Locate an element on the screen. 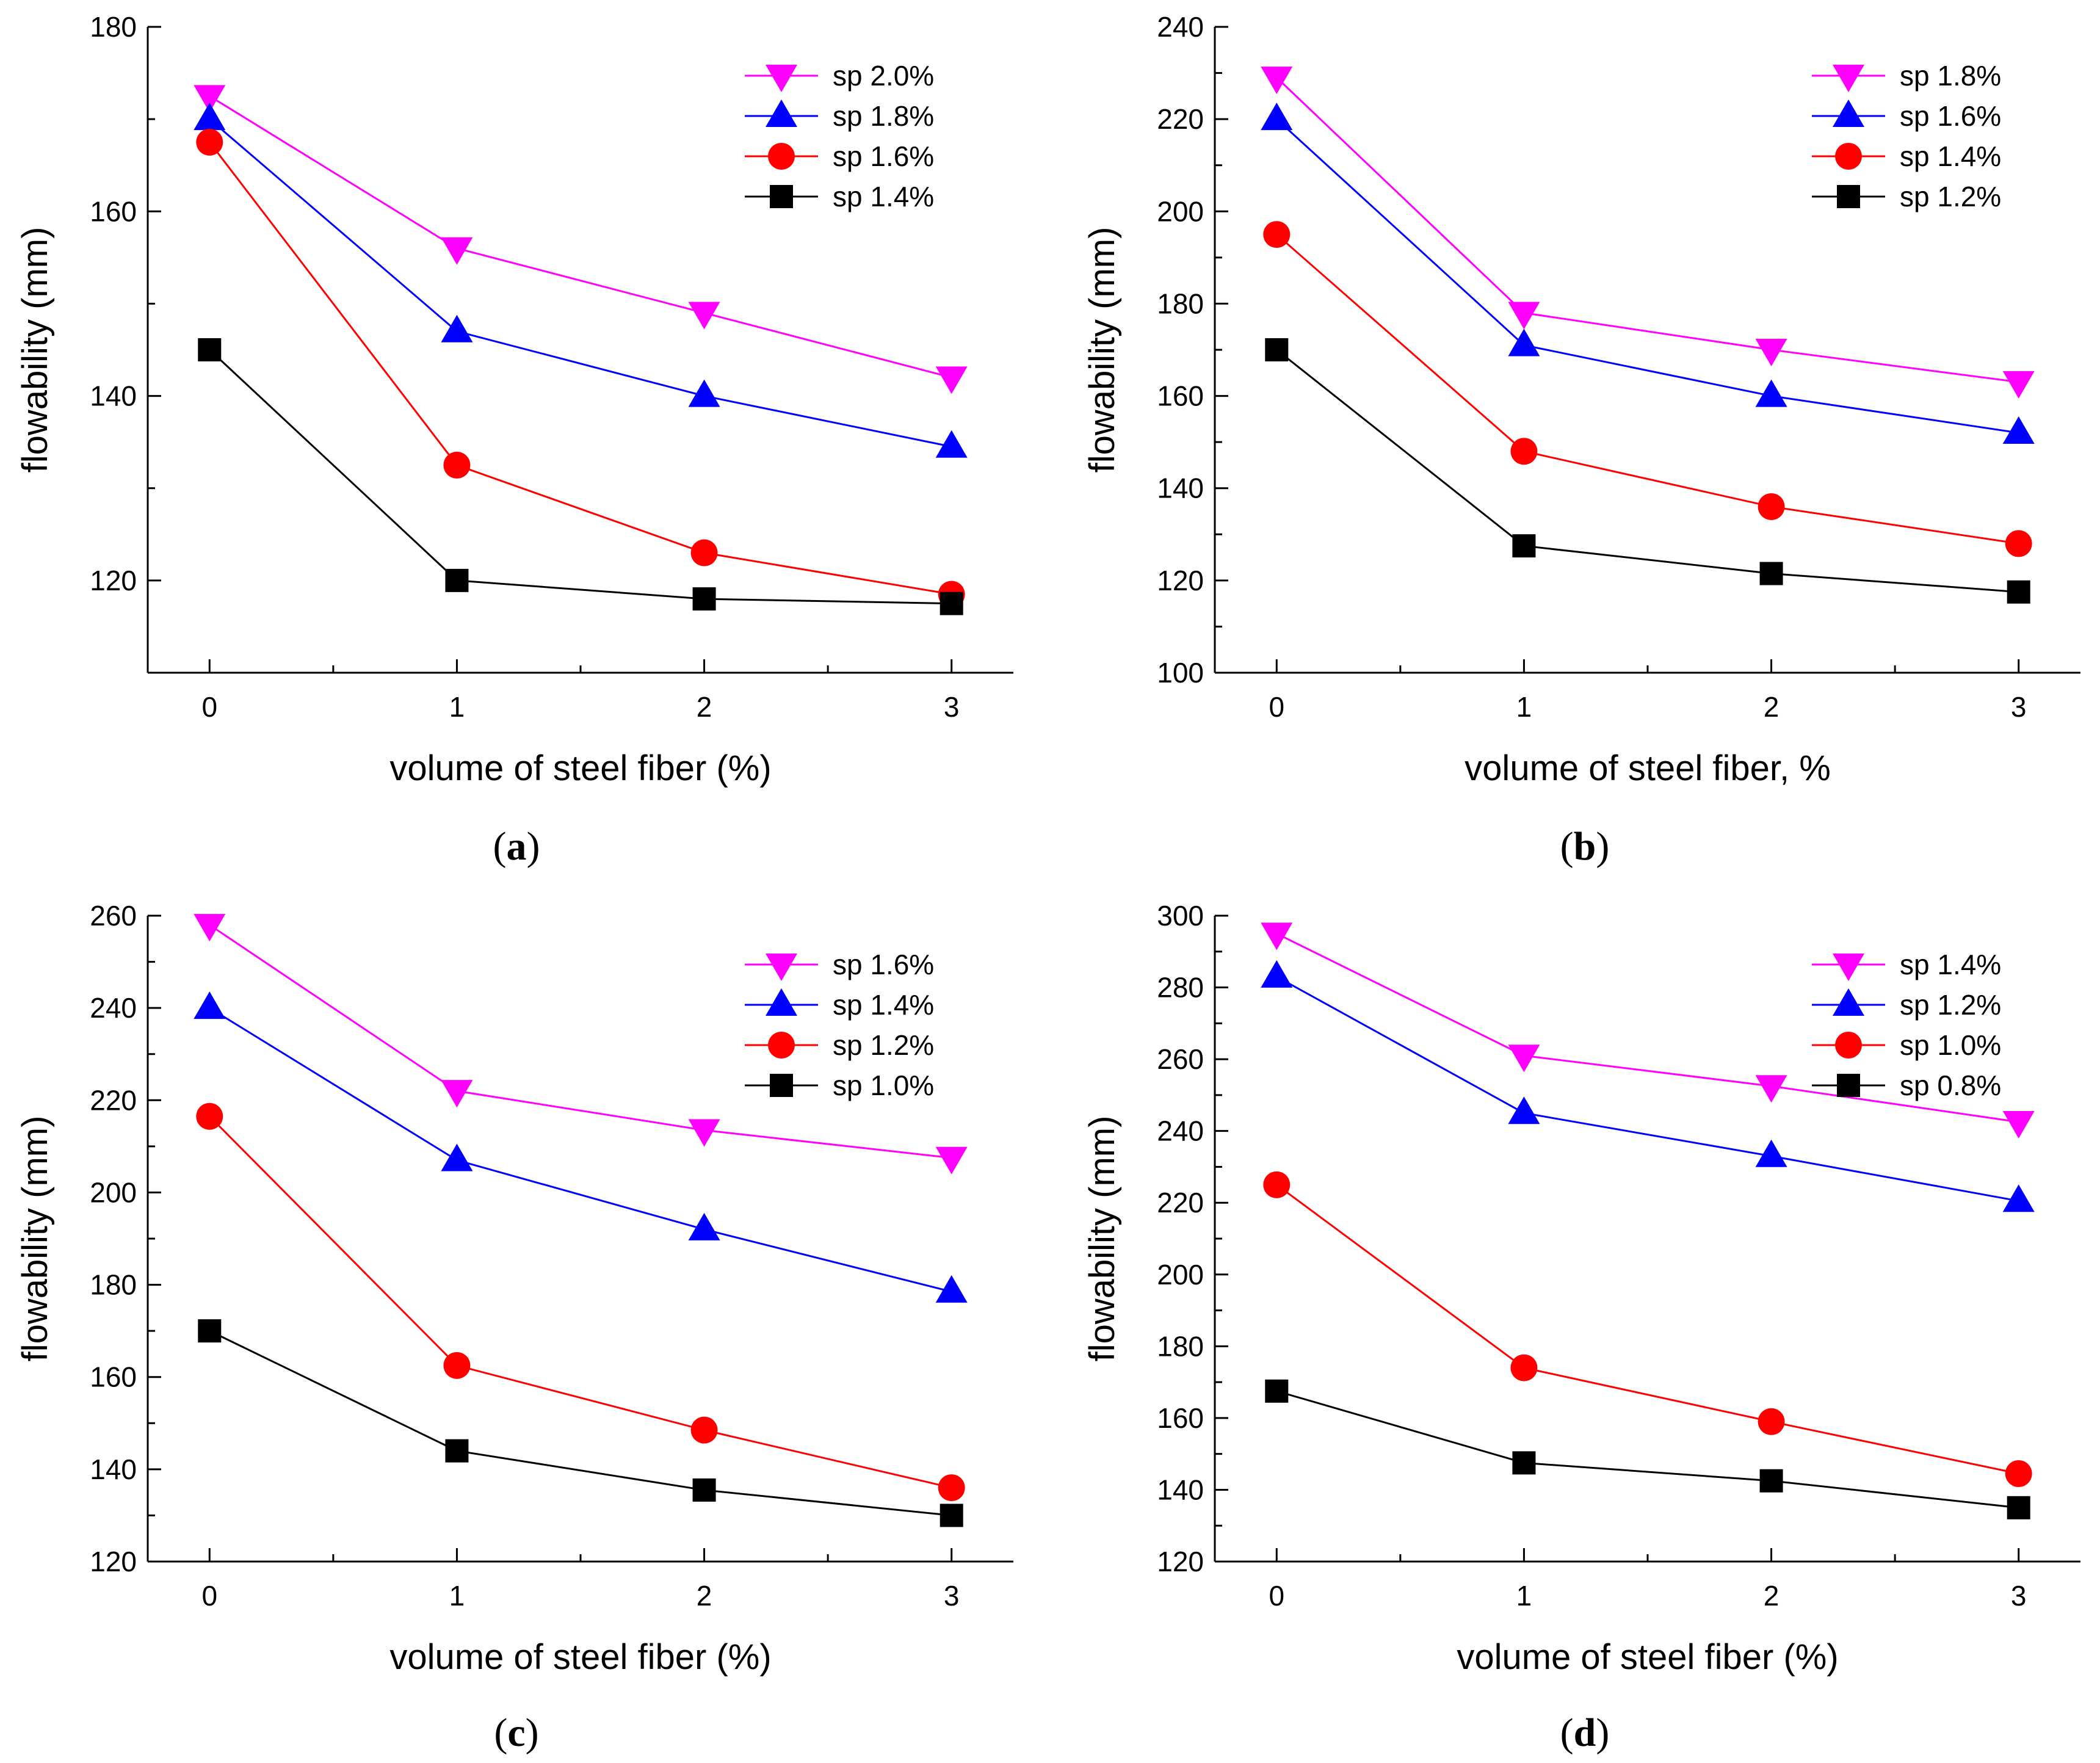 This screenshot has height=1763, width=2100. x-tick-label: 3 is located at coordinates (952, 707).